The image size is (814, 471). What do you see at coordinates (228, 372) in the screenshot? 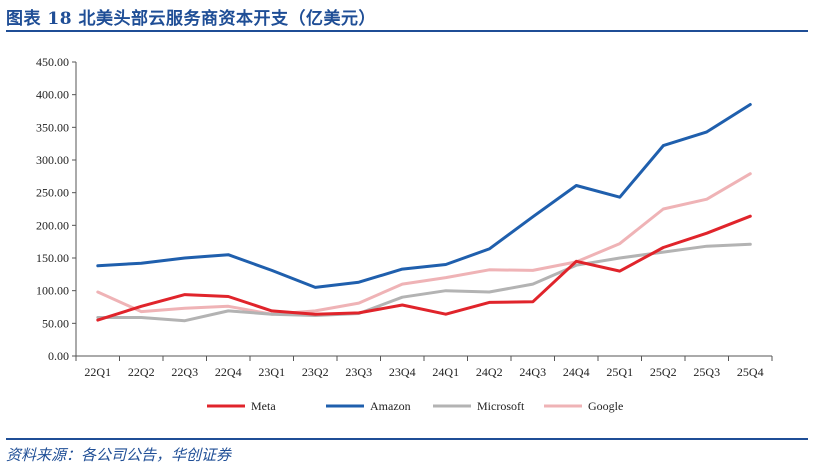
I see `x-tick-label: 22Q4` at bounding box center [228, 372].